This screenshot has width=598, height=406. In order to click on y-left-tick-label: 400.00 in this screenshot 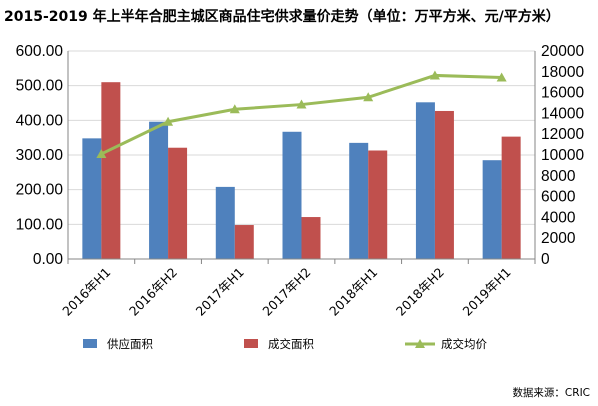, I will do `click(40, 120)`.